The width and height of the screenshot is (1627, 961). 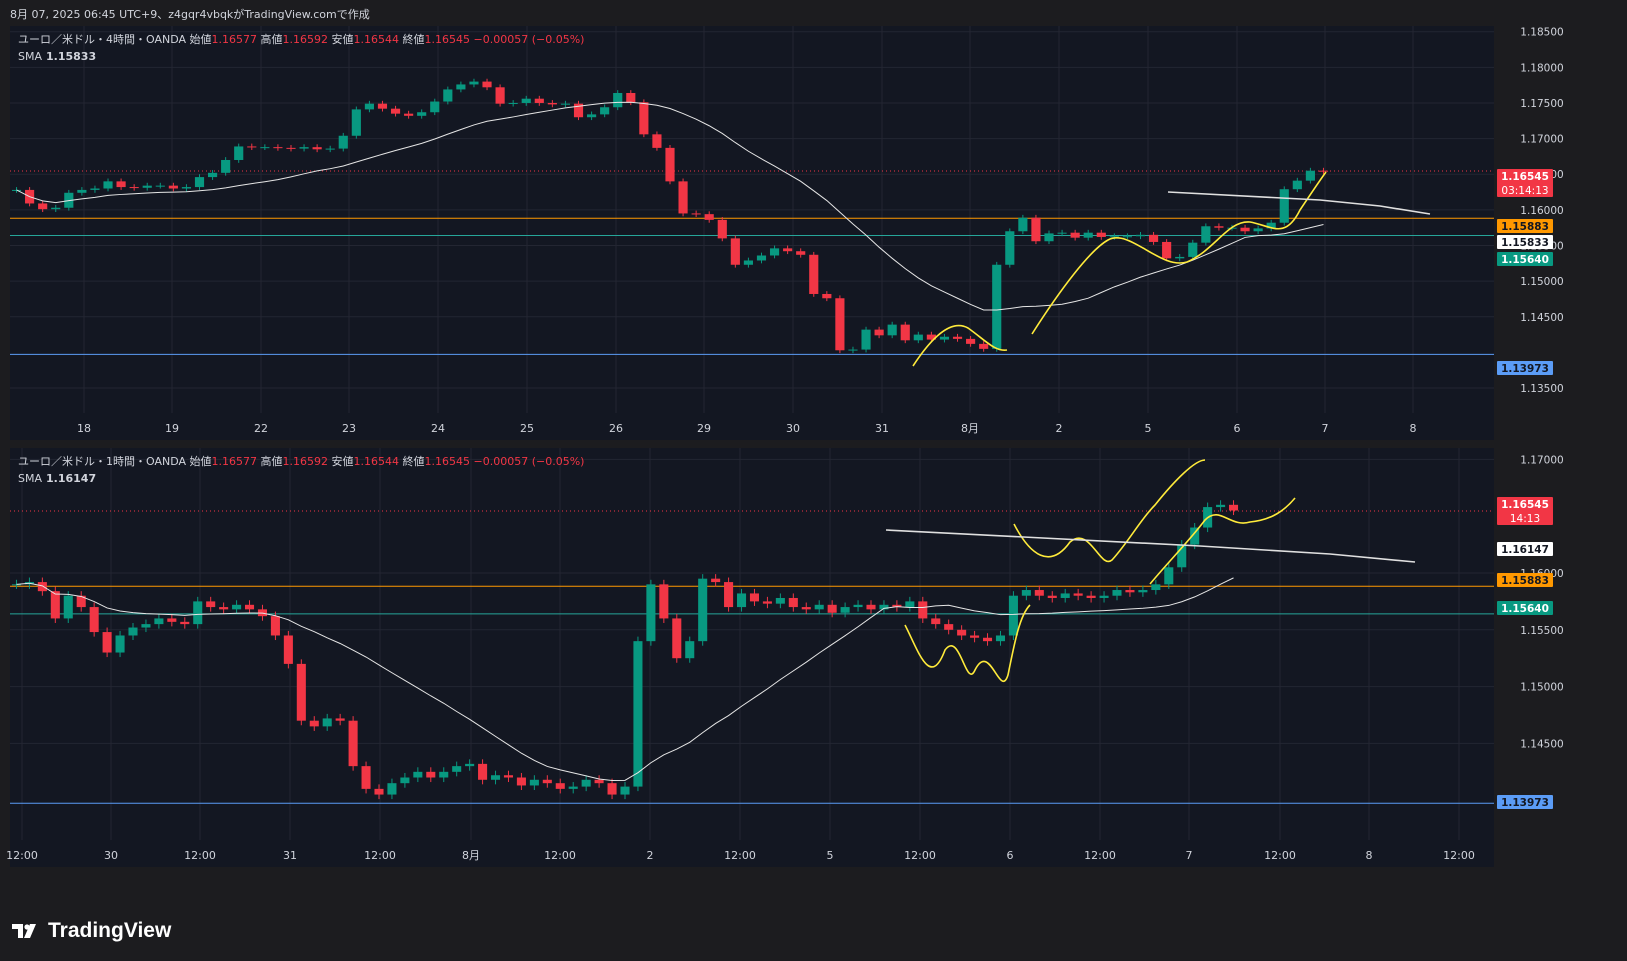 What do you see at coordinates (84, 428) in the screenshot?
I see `x-tick-label: 18` at bounding box center [84, 428].